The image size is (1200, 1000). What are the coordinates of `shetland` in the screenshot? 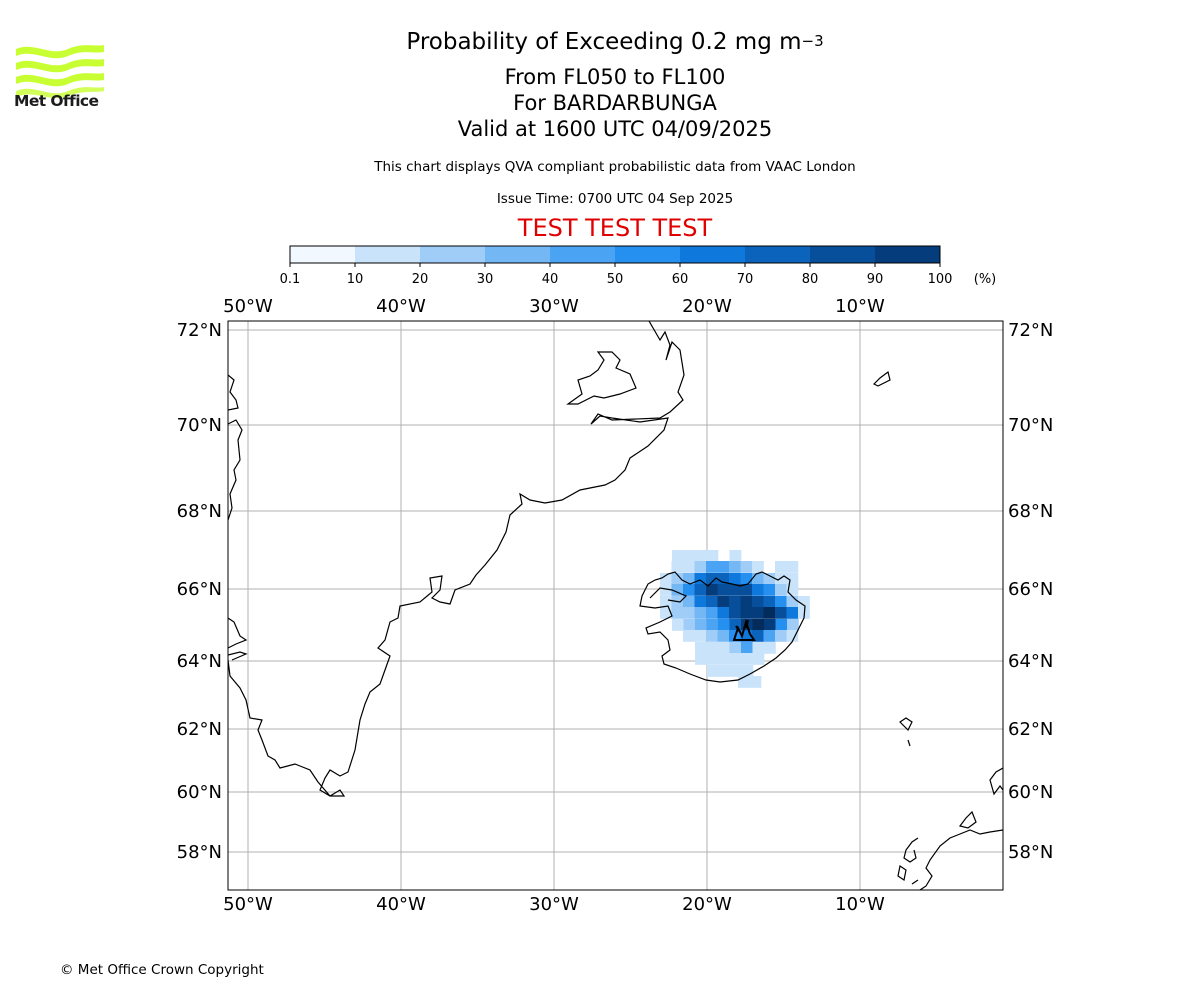 It's located at (996, 781).